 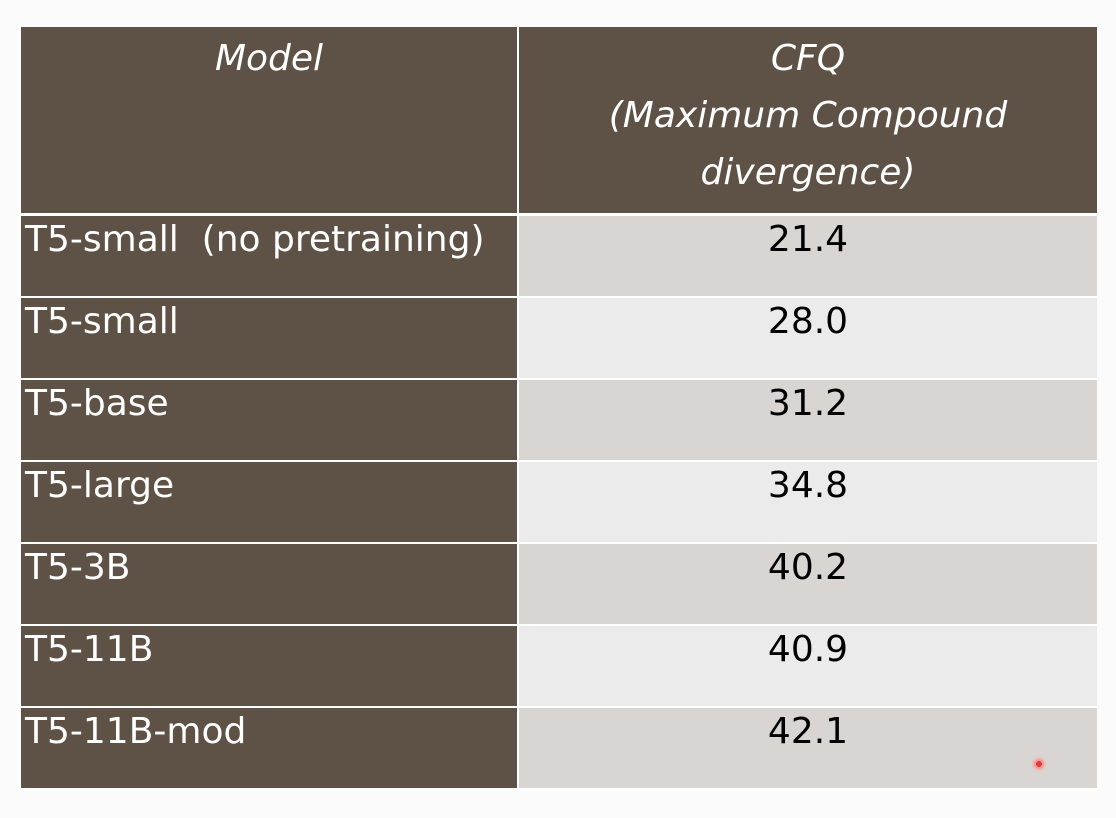 What do you see at coordinates (807, 748) in the screenshot?
I see `cfq-score-cell: 42.1` at bounding box center [807, 748].